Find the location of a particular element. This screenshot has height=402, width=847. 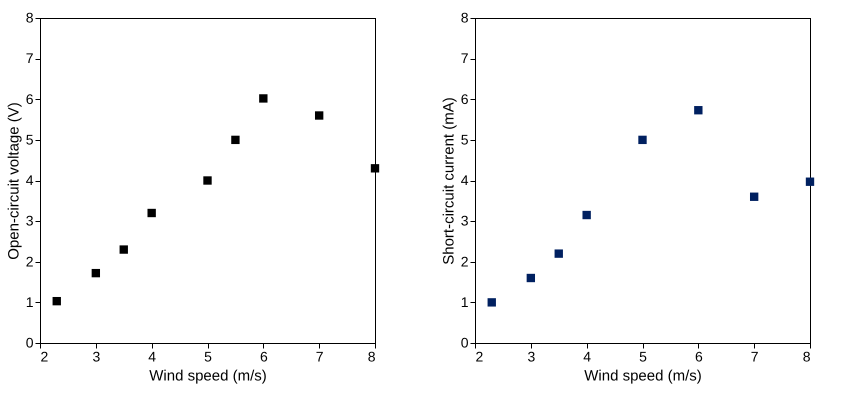

y-axis-title: Short-circuit current (mA) is located at coordinates (449, 181).